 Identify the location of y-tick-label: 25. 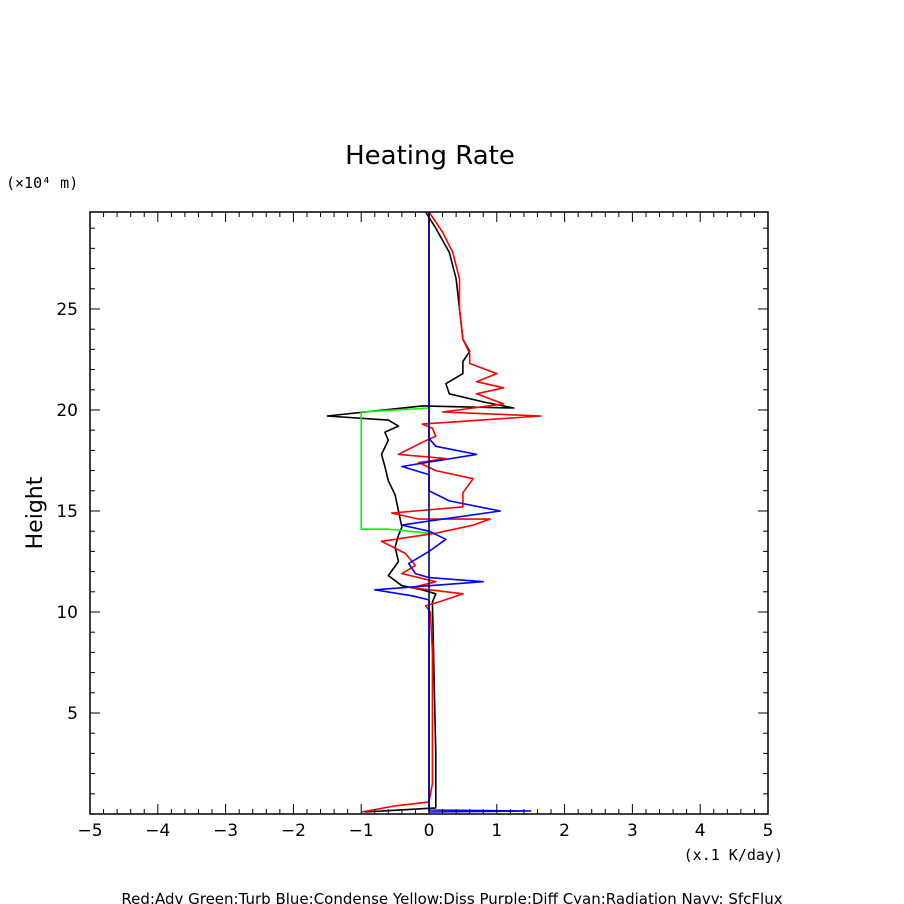
(67, 310).